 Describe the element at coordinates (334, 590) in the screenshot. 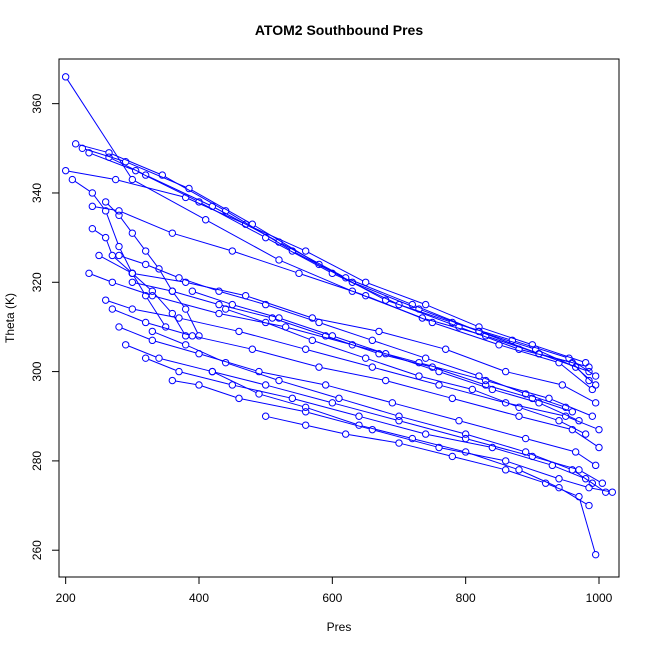

I see `x-axis: 200 400 600 800 1000` at that location.